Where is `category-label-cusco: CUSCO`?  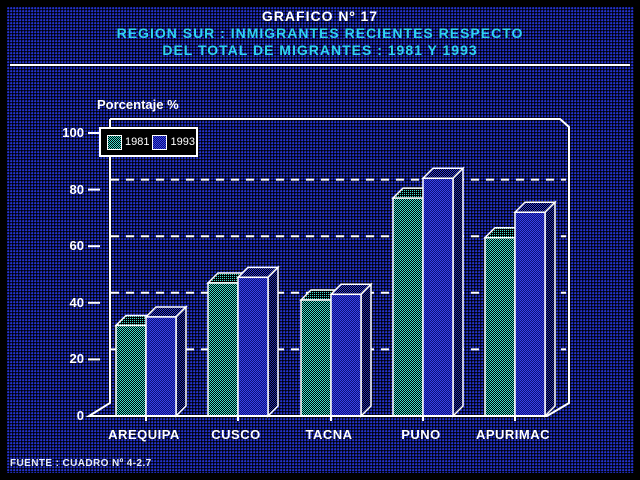 category-label-cusco: CUSCO is located at coordinates (236, 434).